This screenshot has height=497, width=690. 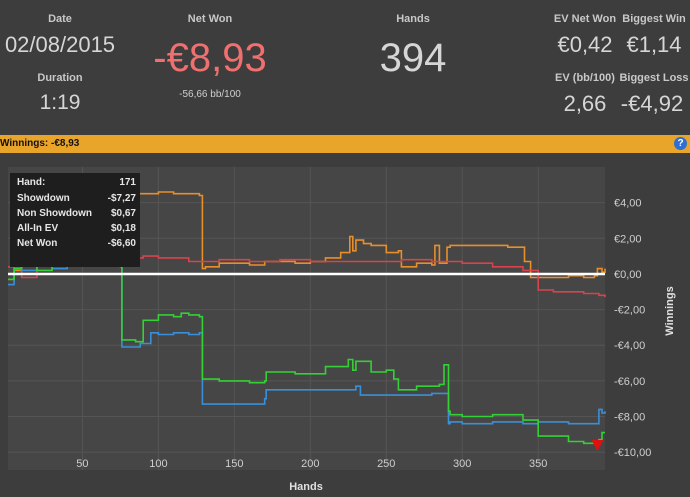 What do you see at coordinates (597, 446) in the screenshot?
I see `low-marker-icon` at bounding box center [597, 446].